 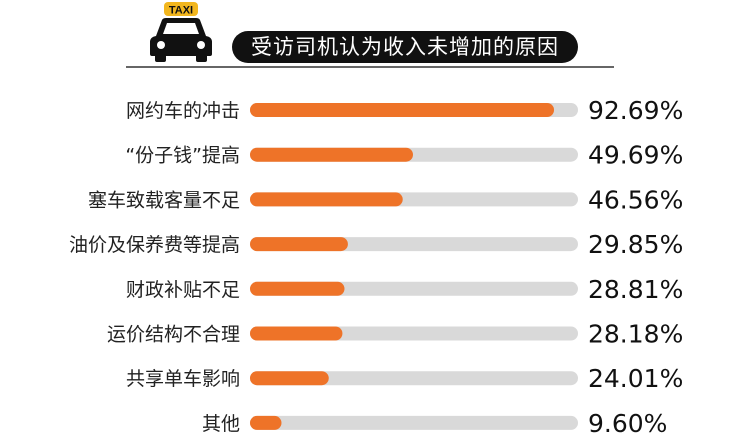 What do you see at coordinates (370, 67) in the screenshot?
I see `divider` at bounding box center [370, 67].